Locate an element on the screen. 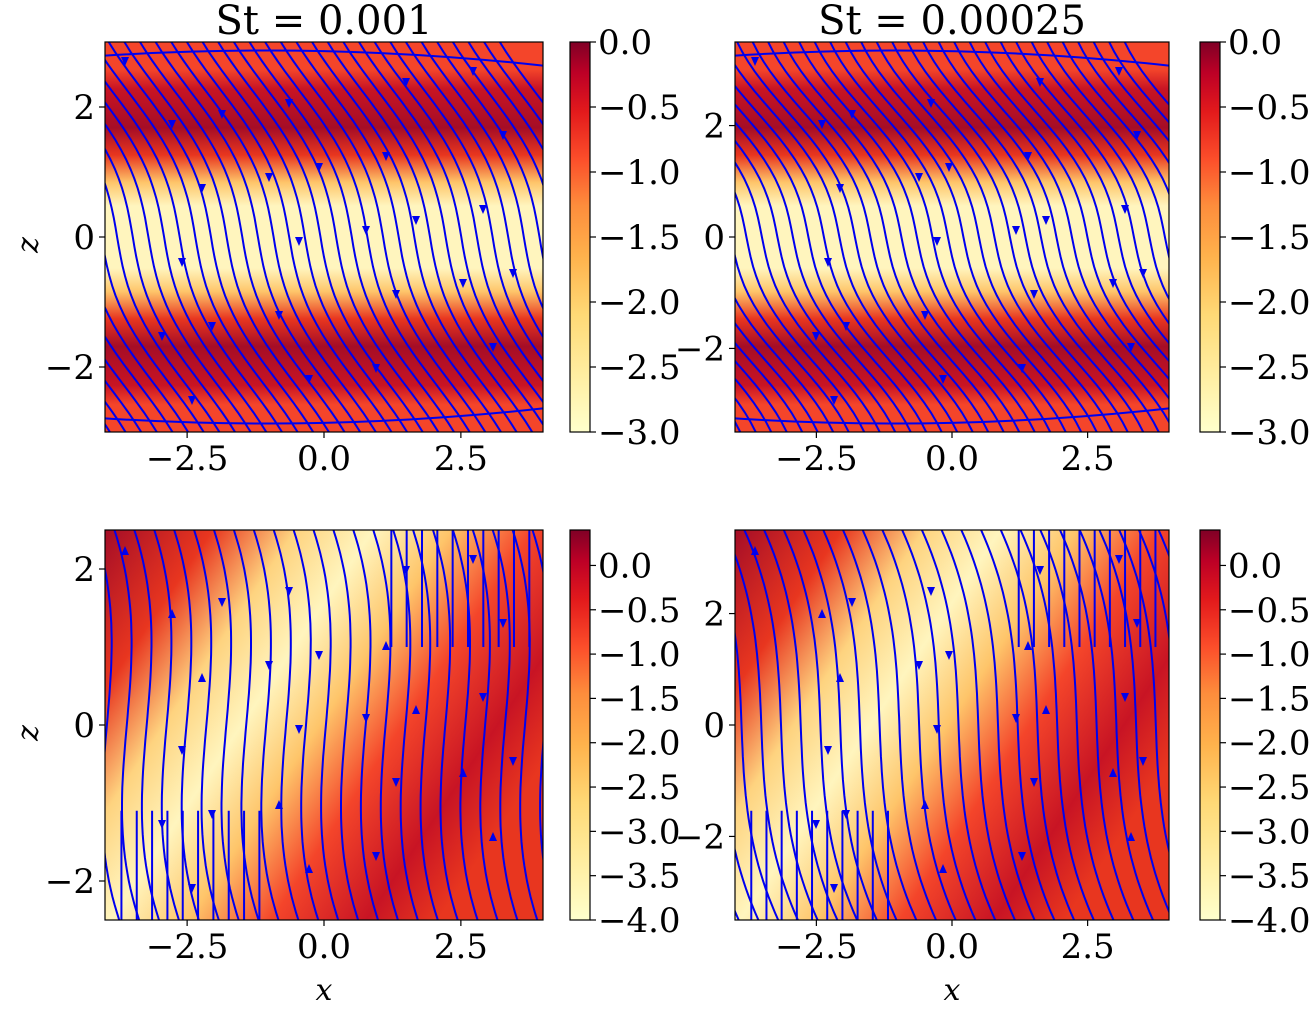  colorbar-tick-label: 0.0 is located at coordinates (1255, 566).